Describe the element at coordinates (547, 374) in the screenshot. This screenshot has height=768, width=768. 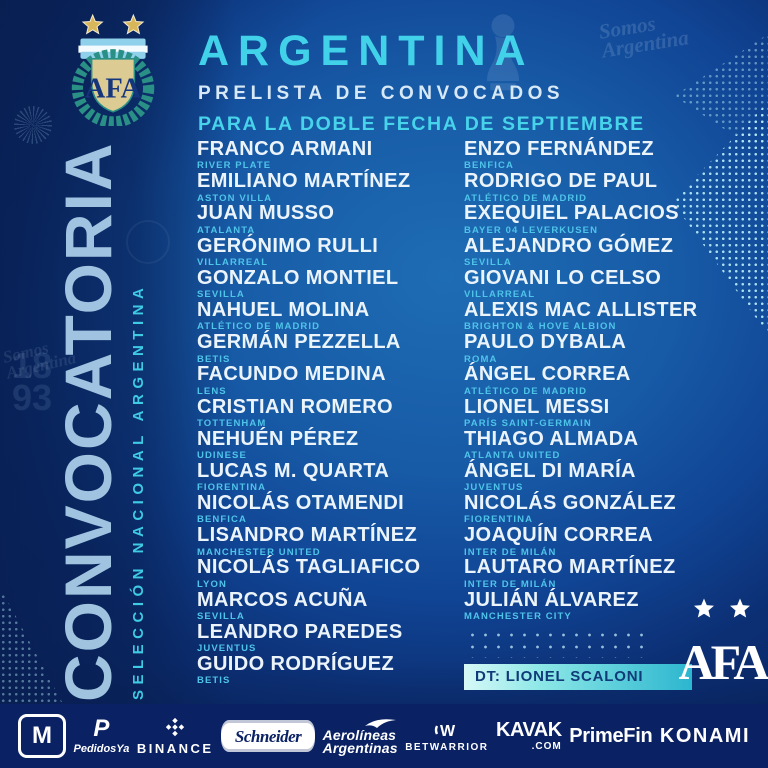
I see `player-name: ÁNGEL CORREA` at that location.